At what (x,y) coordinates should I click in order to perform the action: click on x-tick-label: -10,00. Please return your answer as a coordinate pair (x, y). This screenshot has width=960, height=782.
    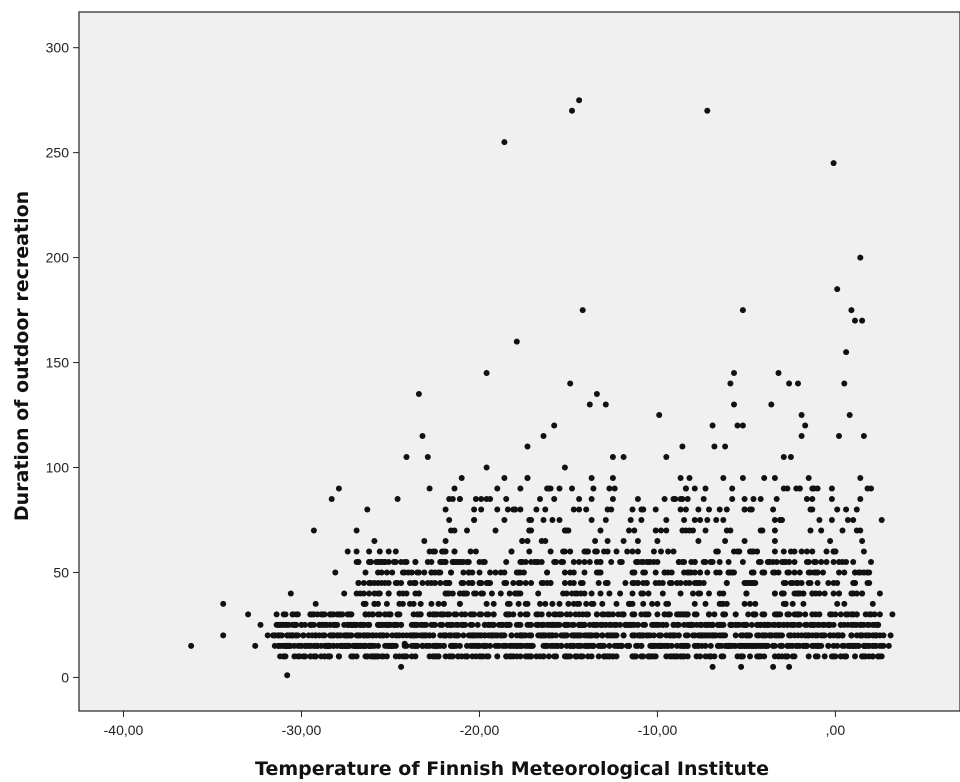
    Looking at the image, I should click on (658, 730).